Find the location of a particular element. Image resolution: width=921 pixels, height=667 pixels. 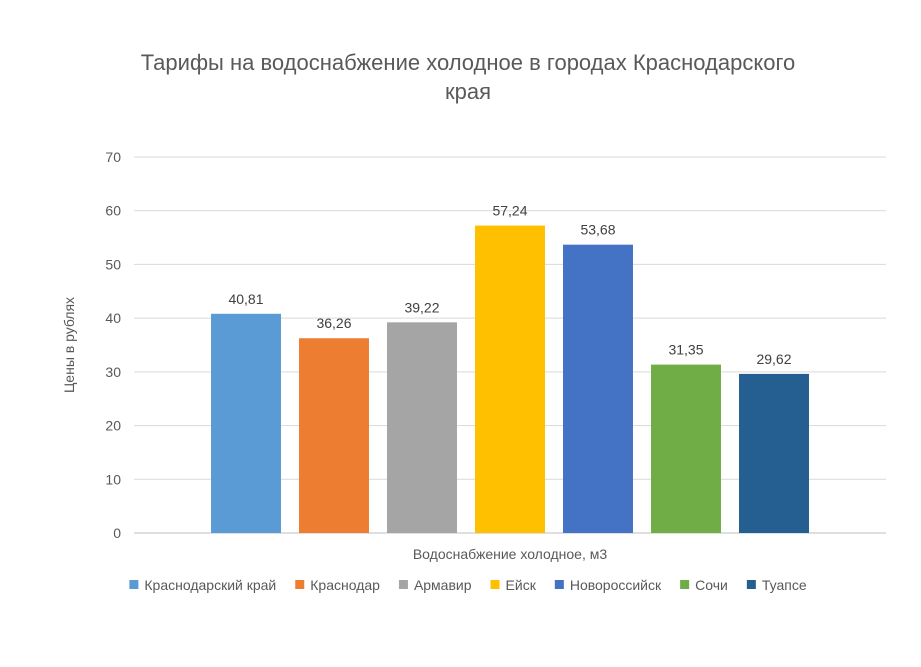

legend-item: Сочи is located at coordinates (704, 585).